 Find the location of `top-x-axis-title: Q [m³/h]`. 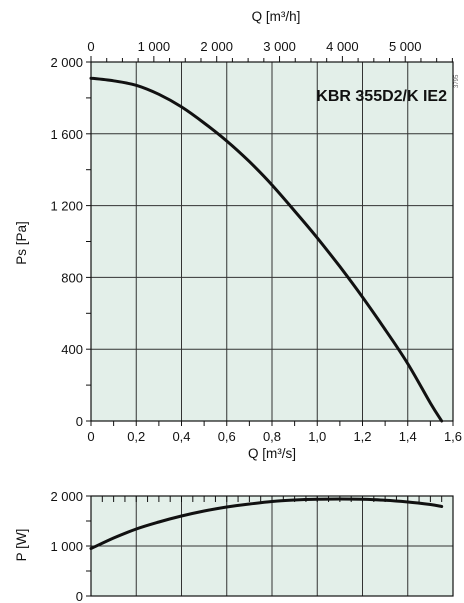

top-x-axis-title: Q [m³/h] is located at coordinates (276, 16).